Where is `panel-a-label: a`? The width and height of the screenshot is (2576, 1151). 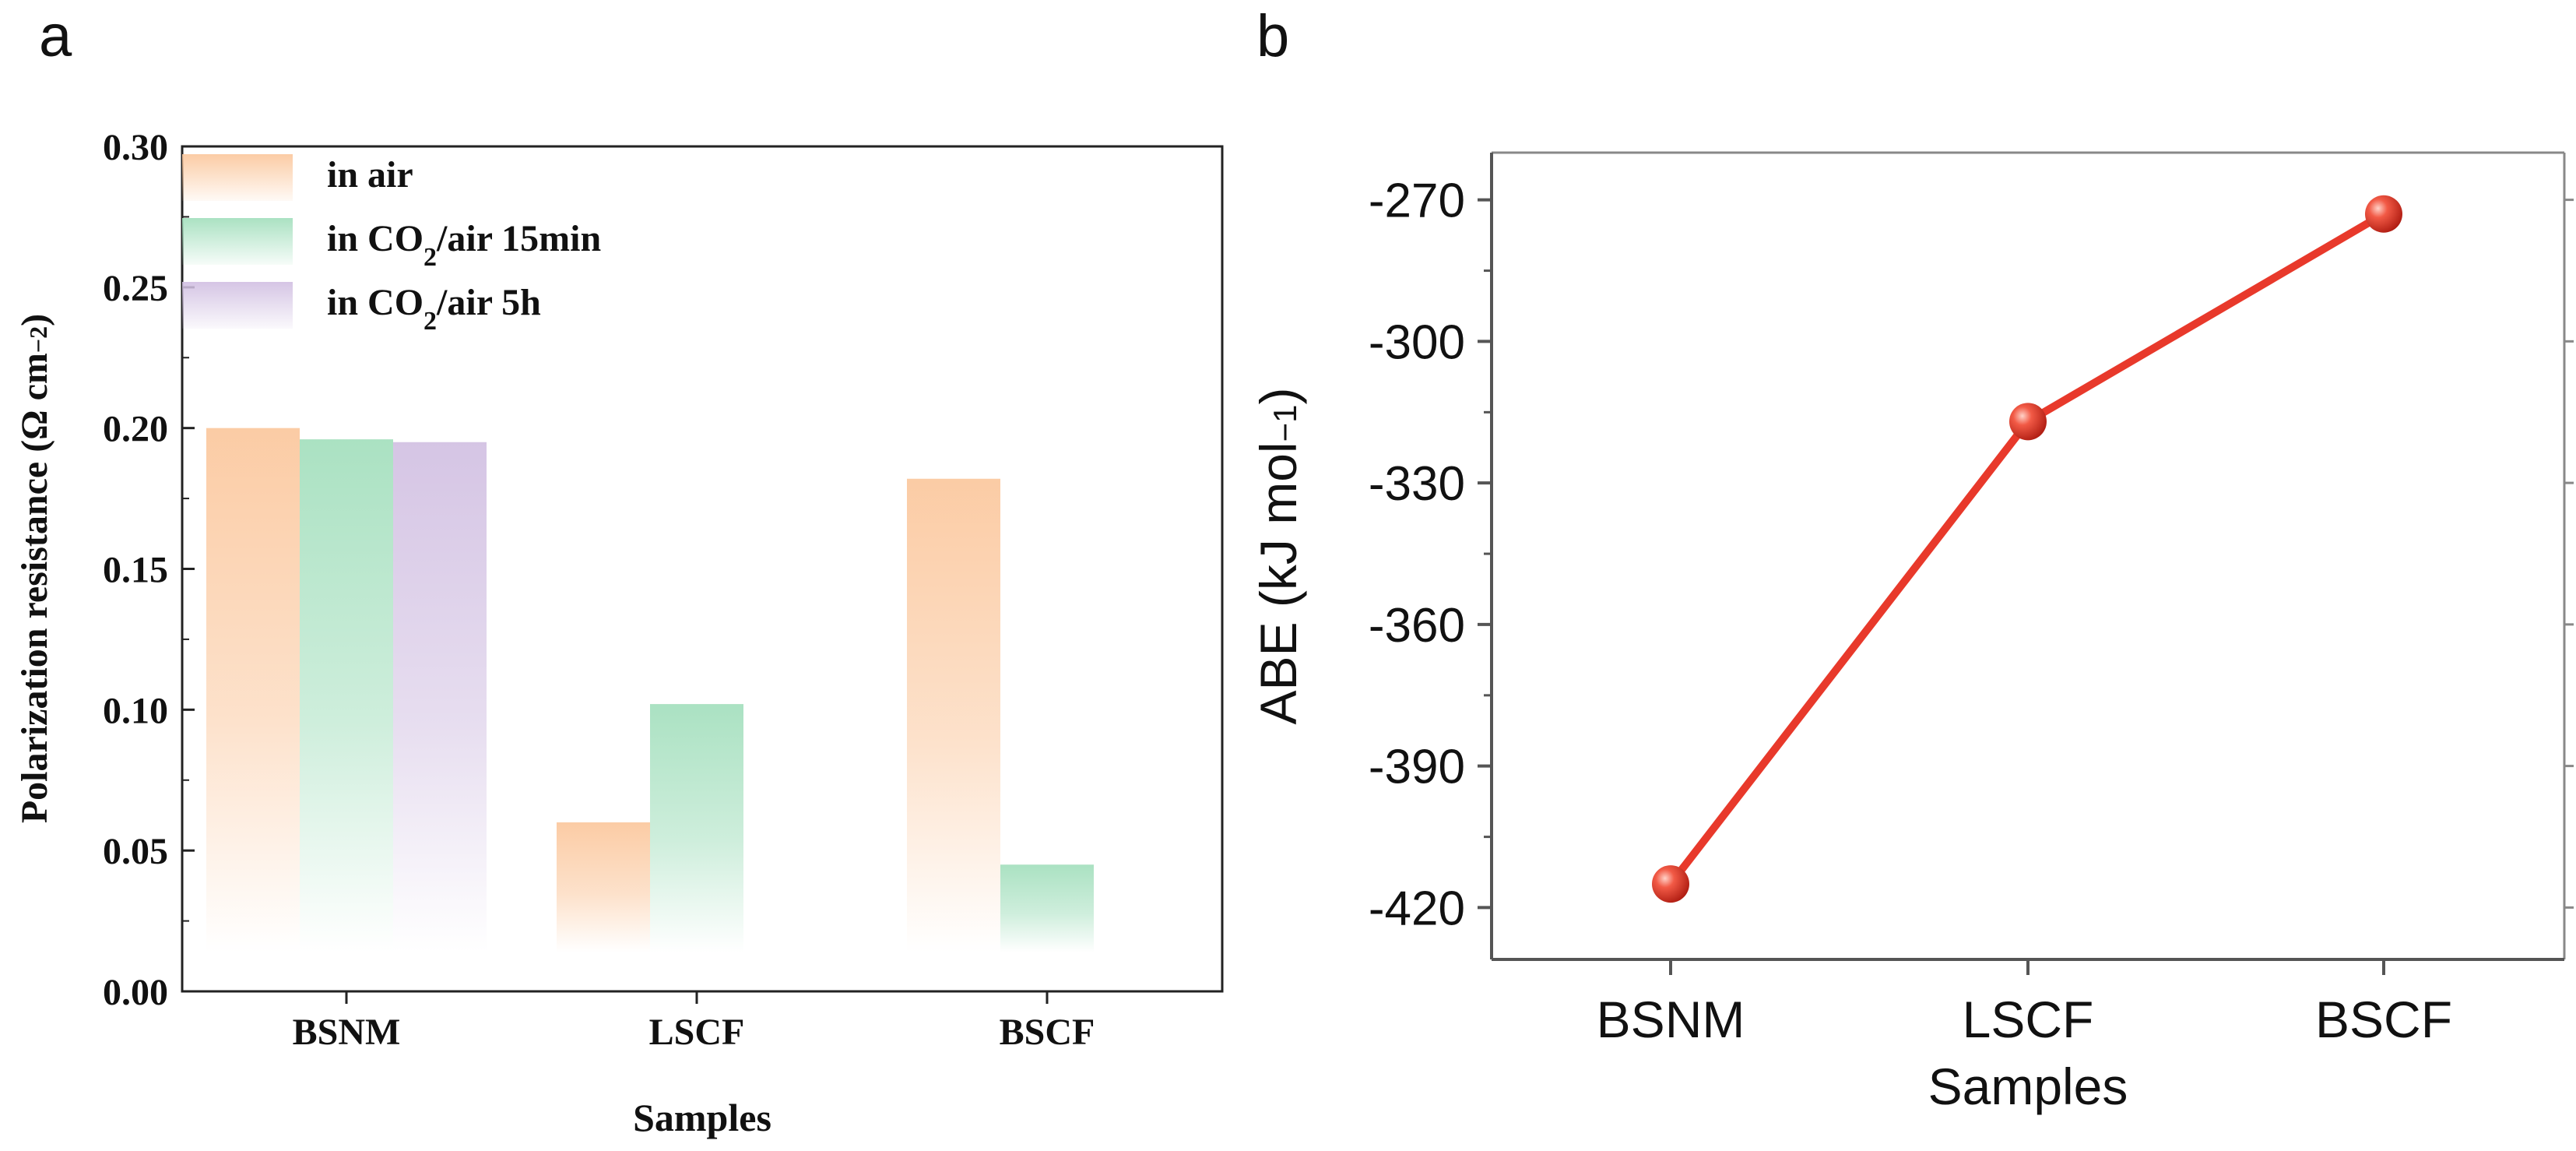
panel-a-label: a is located at coordinates (55, 36).